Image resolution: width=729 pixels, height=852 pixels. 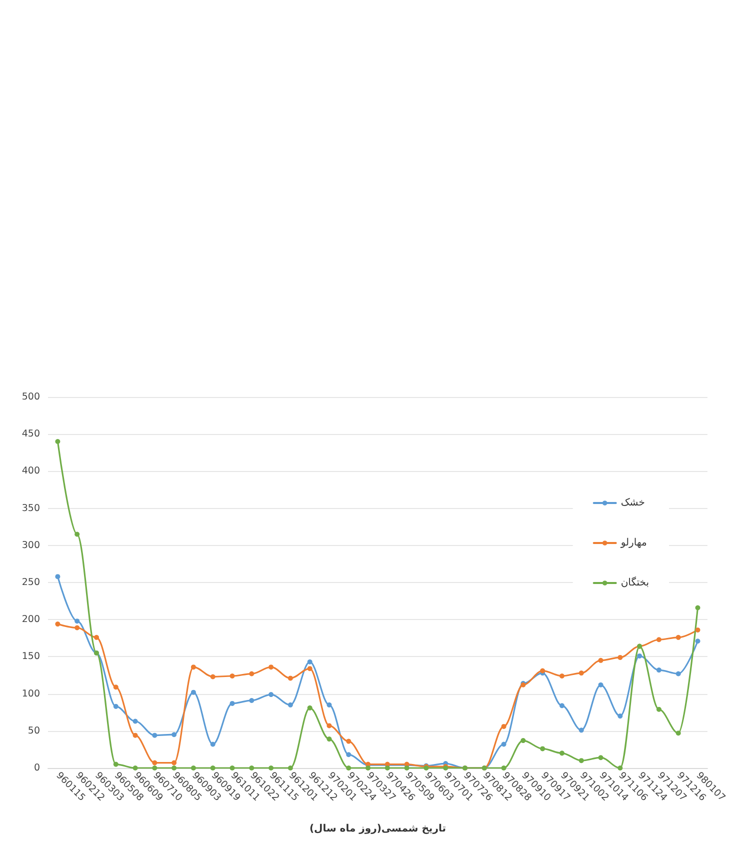 What do you see at coordinates (37, 768) in the screenshot?
I see `y-tick-label: 0` at bounding box center [37, 768].